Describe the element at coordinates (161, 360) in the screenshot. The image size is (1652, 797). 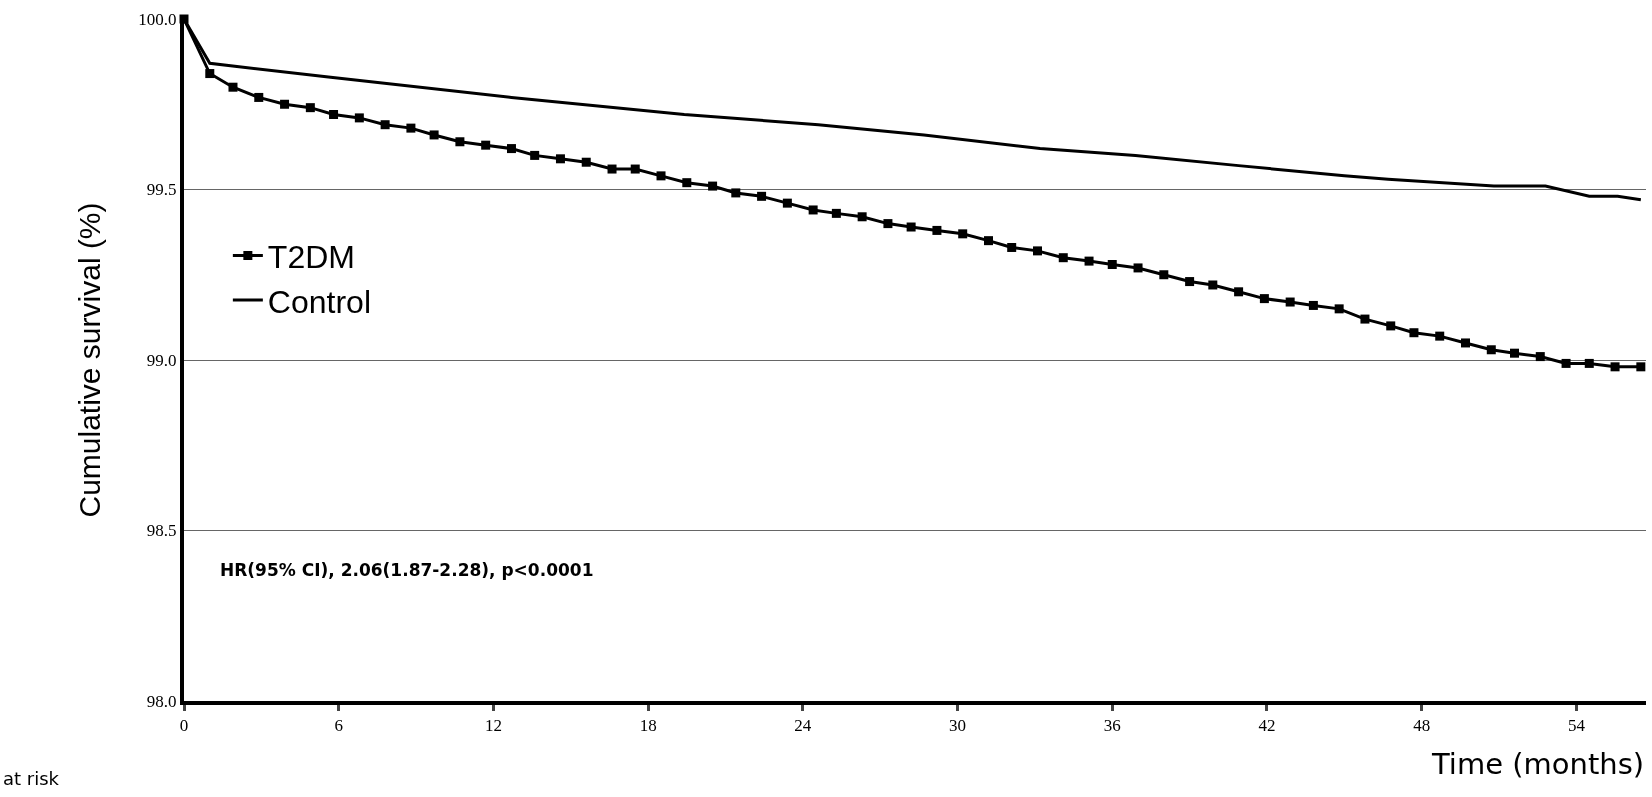
I see `y-tick-label: 99.0` at that location.